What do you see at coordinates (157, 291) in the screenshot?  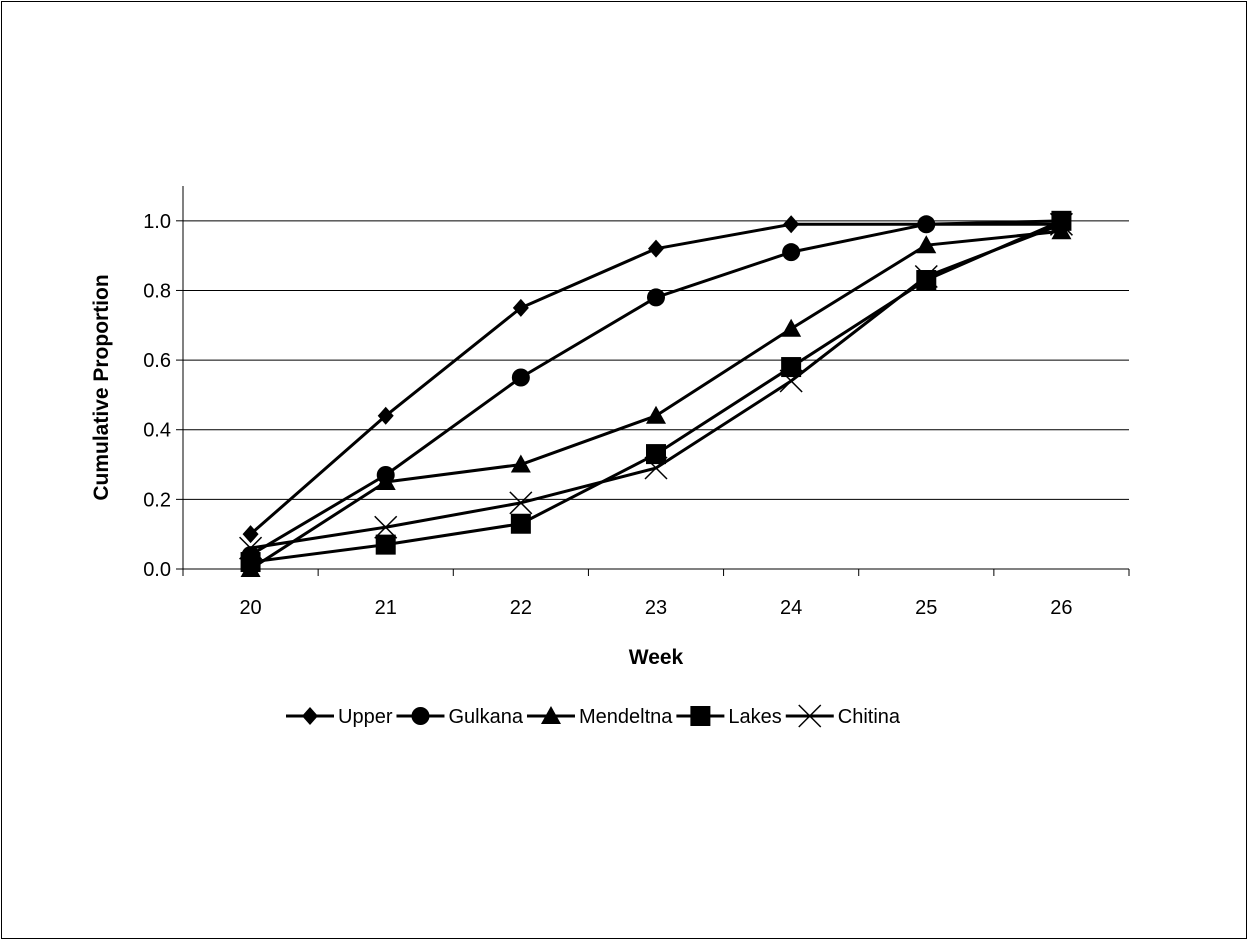 I see `y-tick-label: 0.8` at bounding box center [157, 291].